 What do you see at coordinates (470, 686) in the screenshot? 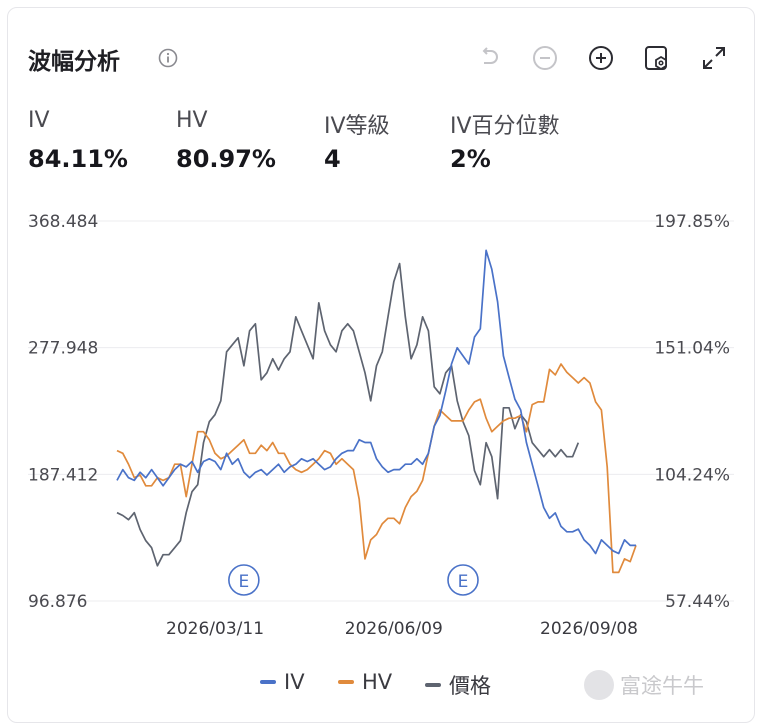
I see `legend-label-price: 價格` at bounding box center [470, 686].